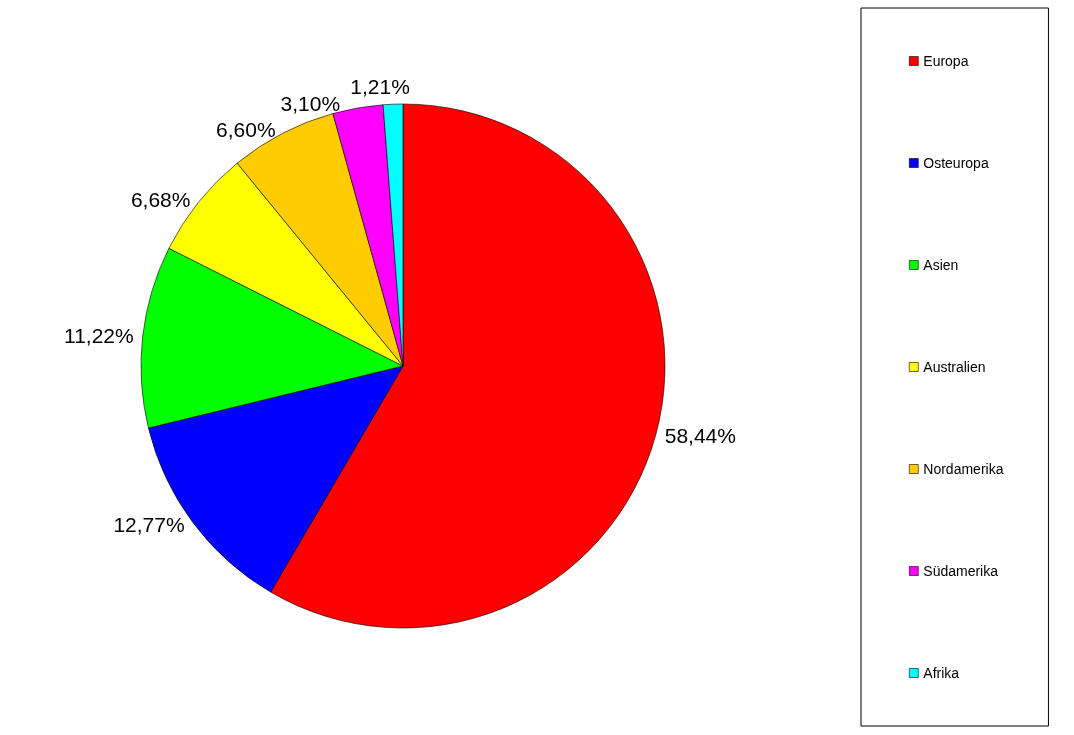  I want to click on data-label: 6,68%, so click(160, 200).